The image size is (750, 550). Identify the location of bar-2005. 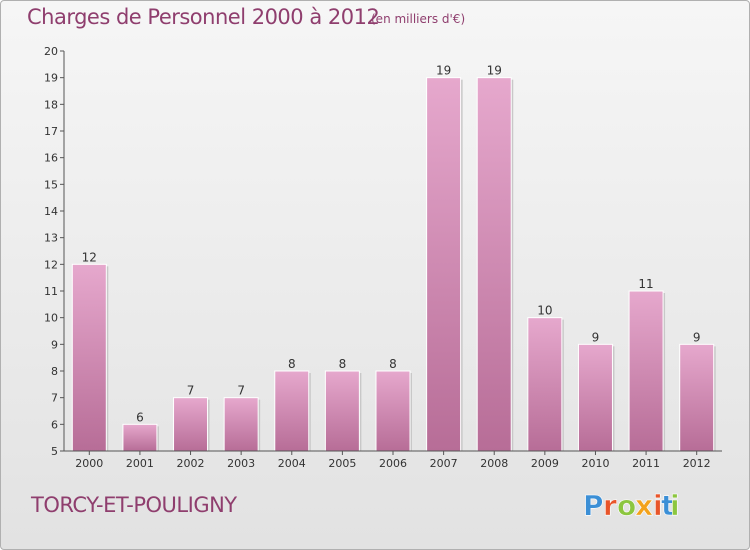
(342, 411).